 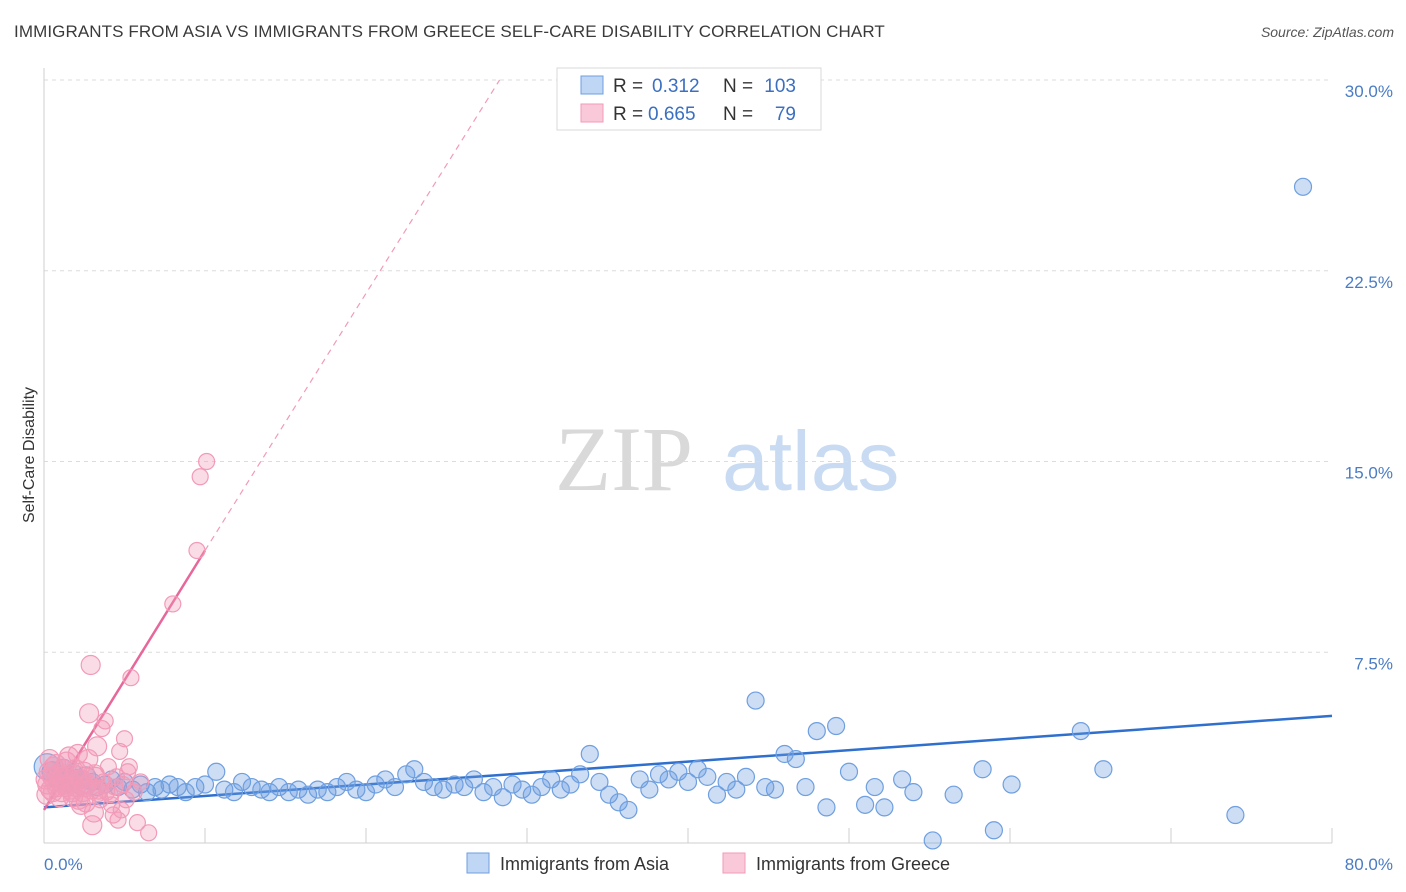 What do you see at coordinates (785, 114) in the screenshot?
I see `legend-greece-n: 79` at bounding box center [785, 114].